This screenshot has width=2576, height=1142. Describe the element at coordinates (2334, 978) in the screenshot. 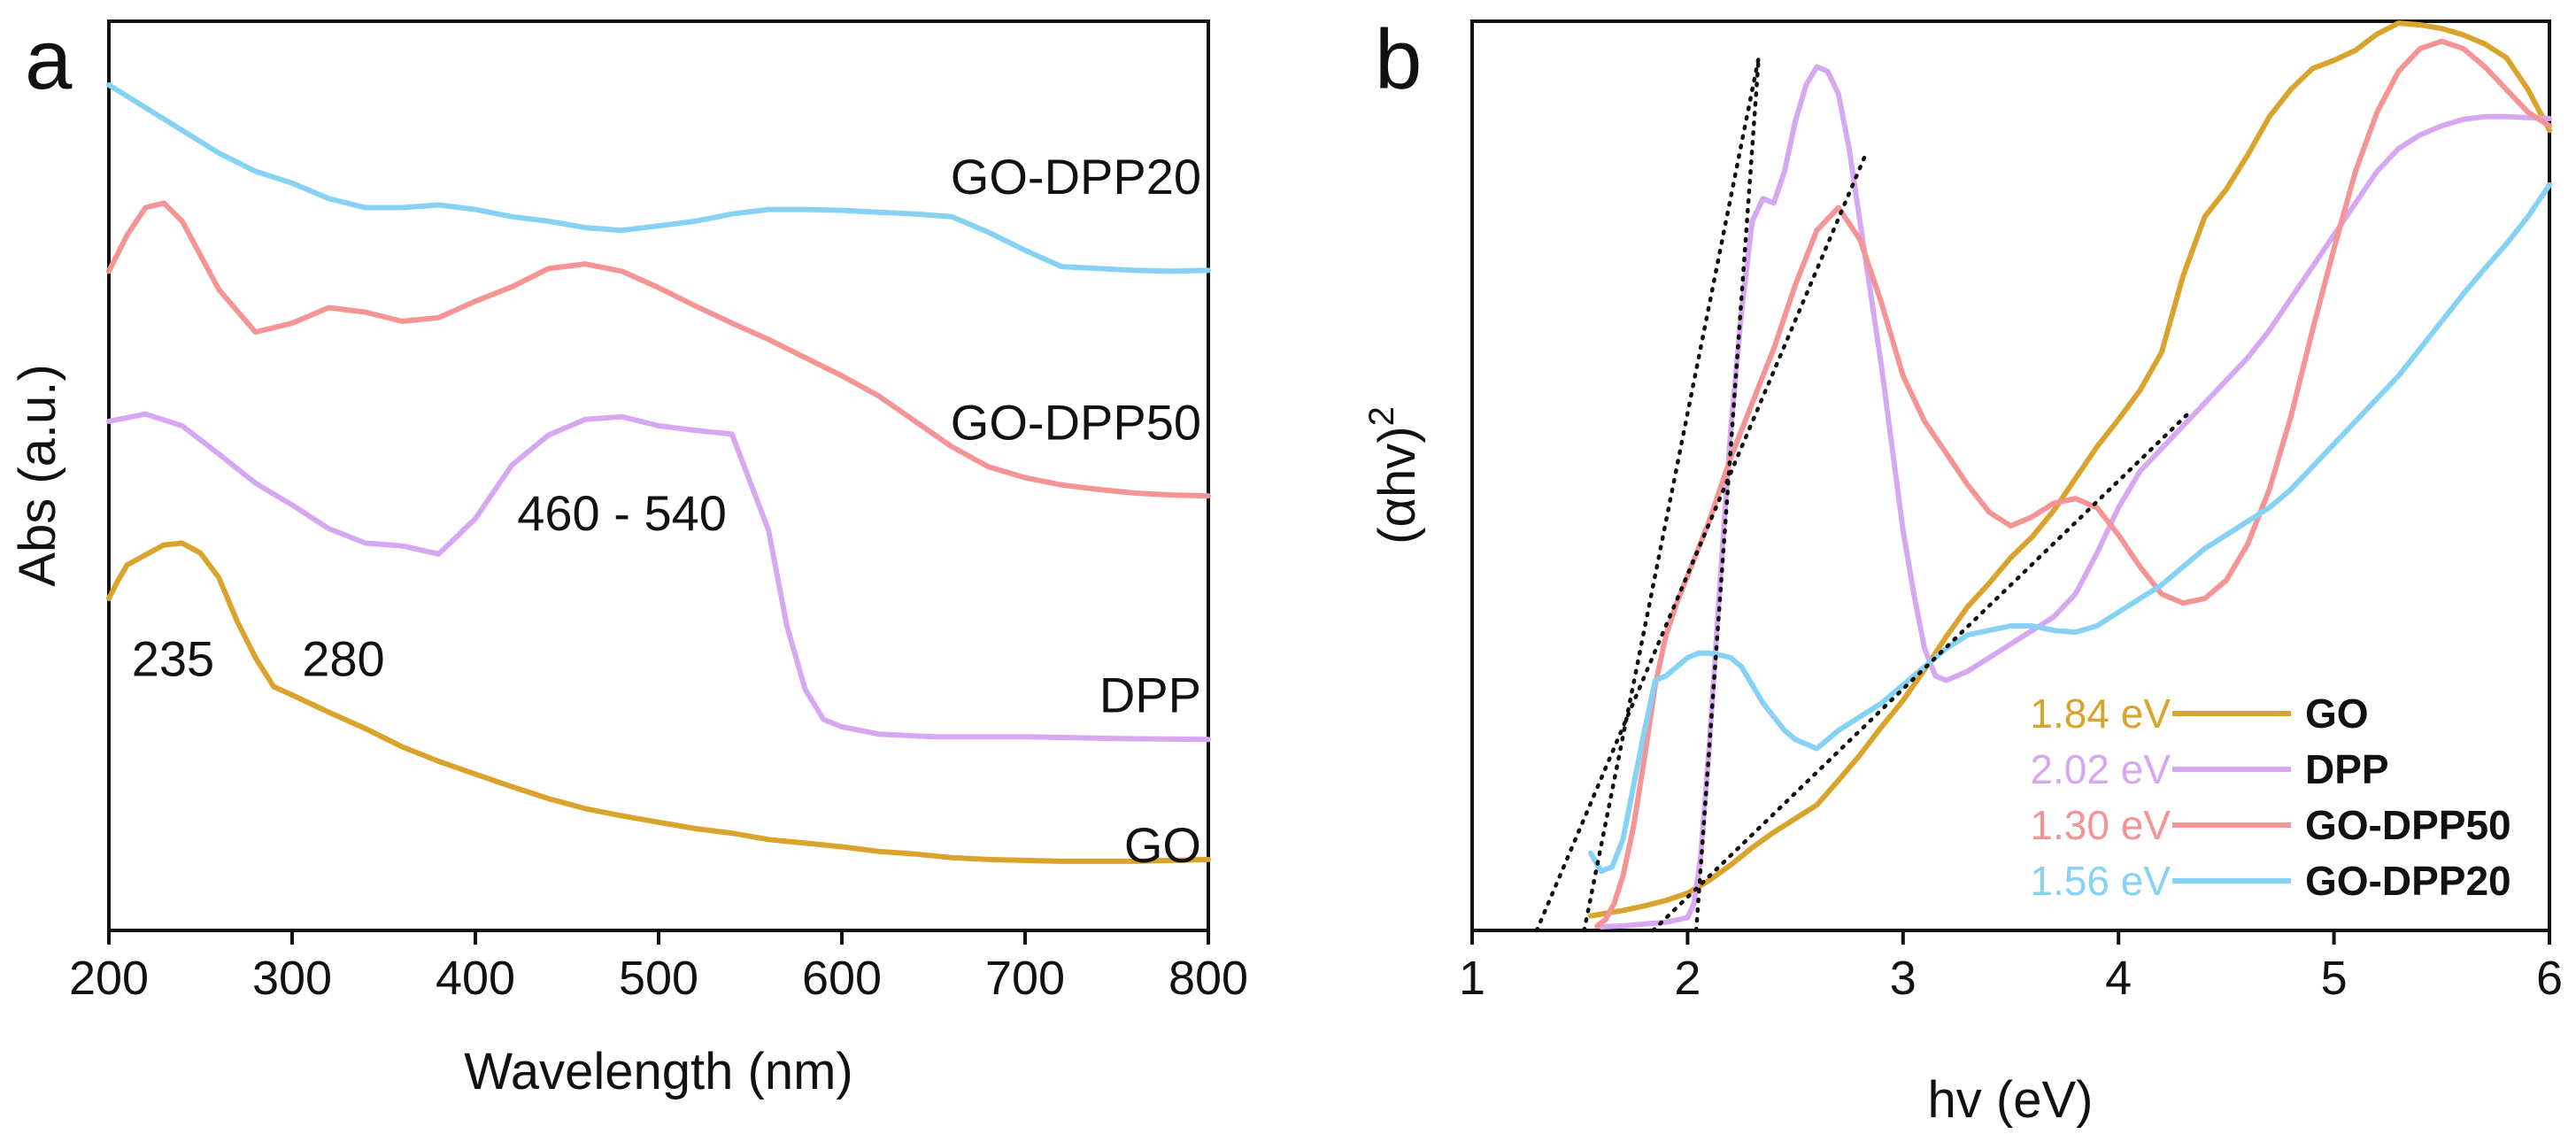

I see `panel-b-x-tick-label: 5` at that location.